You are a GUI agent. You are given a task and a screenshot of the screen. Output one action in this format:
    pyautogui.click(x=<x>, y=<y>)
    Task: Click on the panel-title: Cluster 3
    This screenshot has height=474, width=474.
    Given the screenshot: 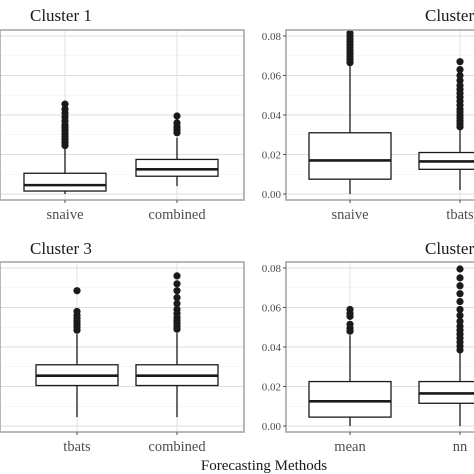 What is the action you would take?
    pyautogui.click(x=61, y=248)
    